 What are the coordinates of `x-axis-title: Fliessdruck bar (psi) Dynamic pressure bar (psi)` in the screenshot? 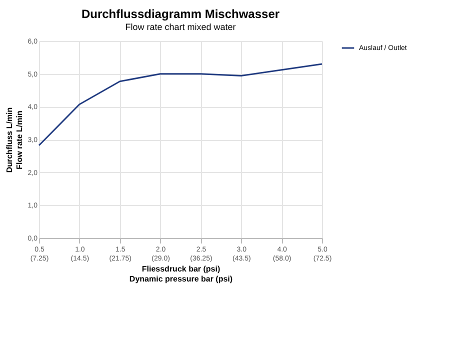 It's located at (181, 274).